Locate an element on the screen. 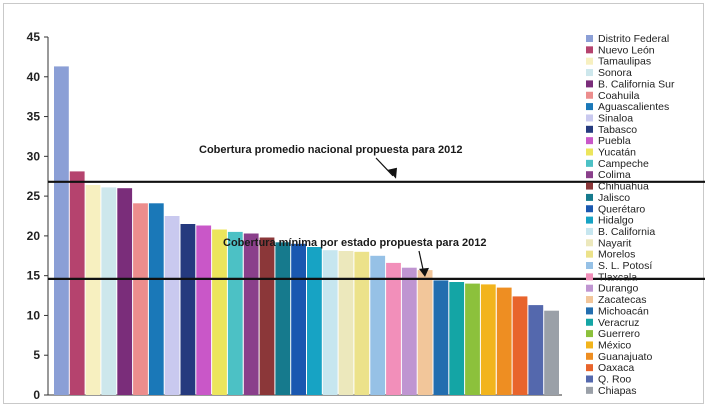  bar-tamaulipas is located at coordinates (93, 290).